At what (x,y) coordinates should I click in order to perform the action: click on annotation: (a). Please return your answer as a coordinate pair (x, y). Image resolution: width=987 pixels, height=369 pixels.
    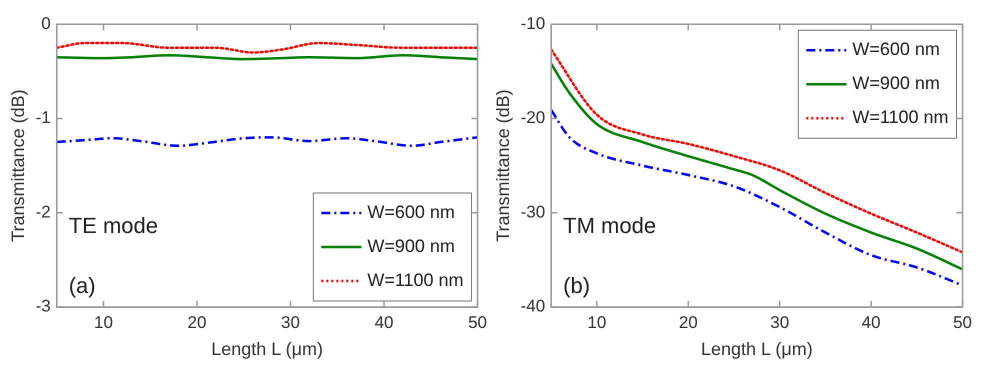
    Looking at the image, I should click on (82, 285).